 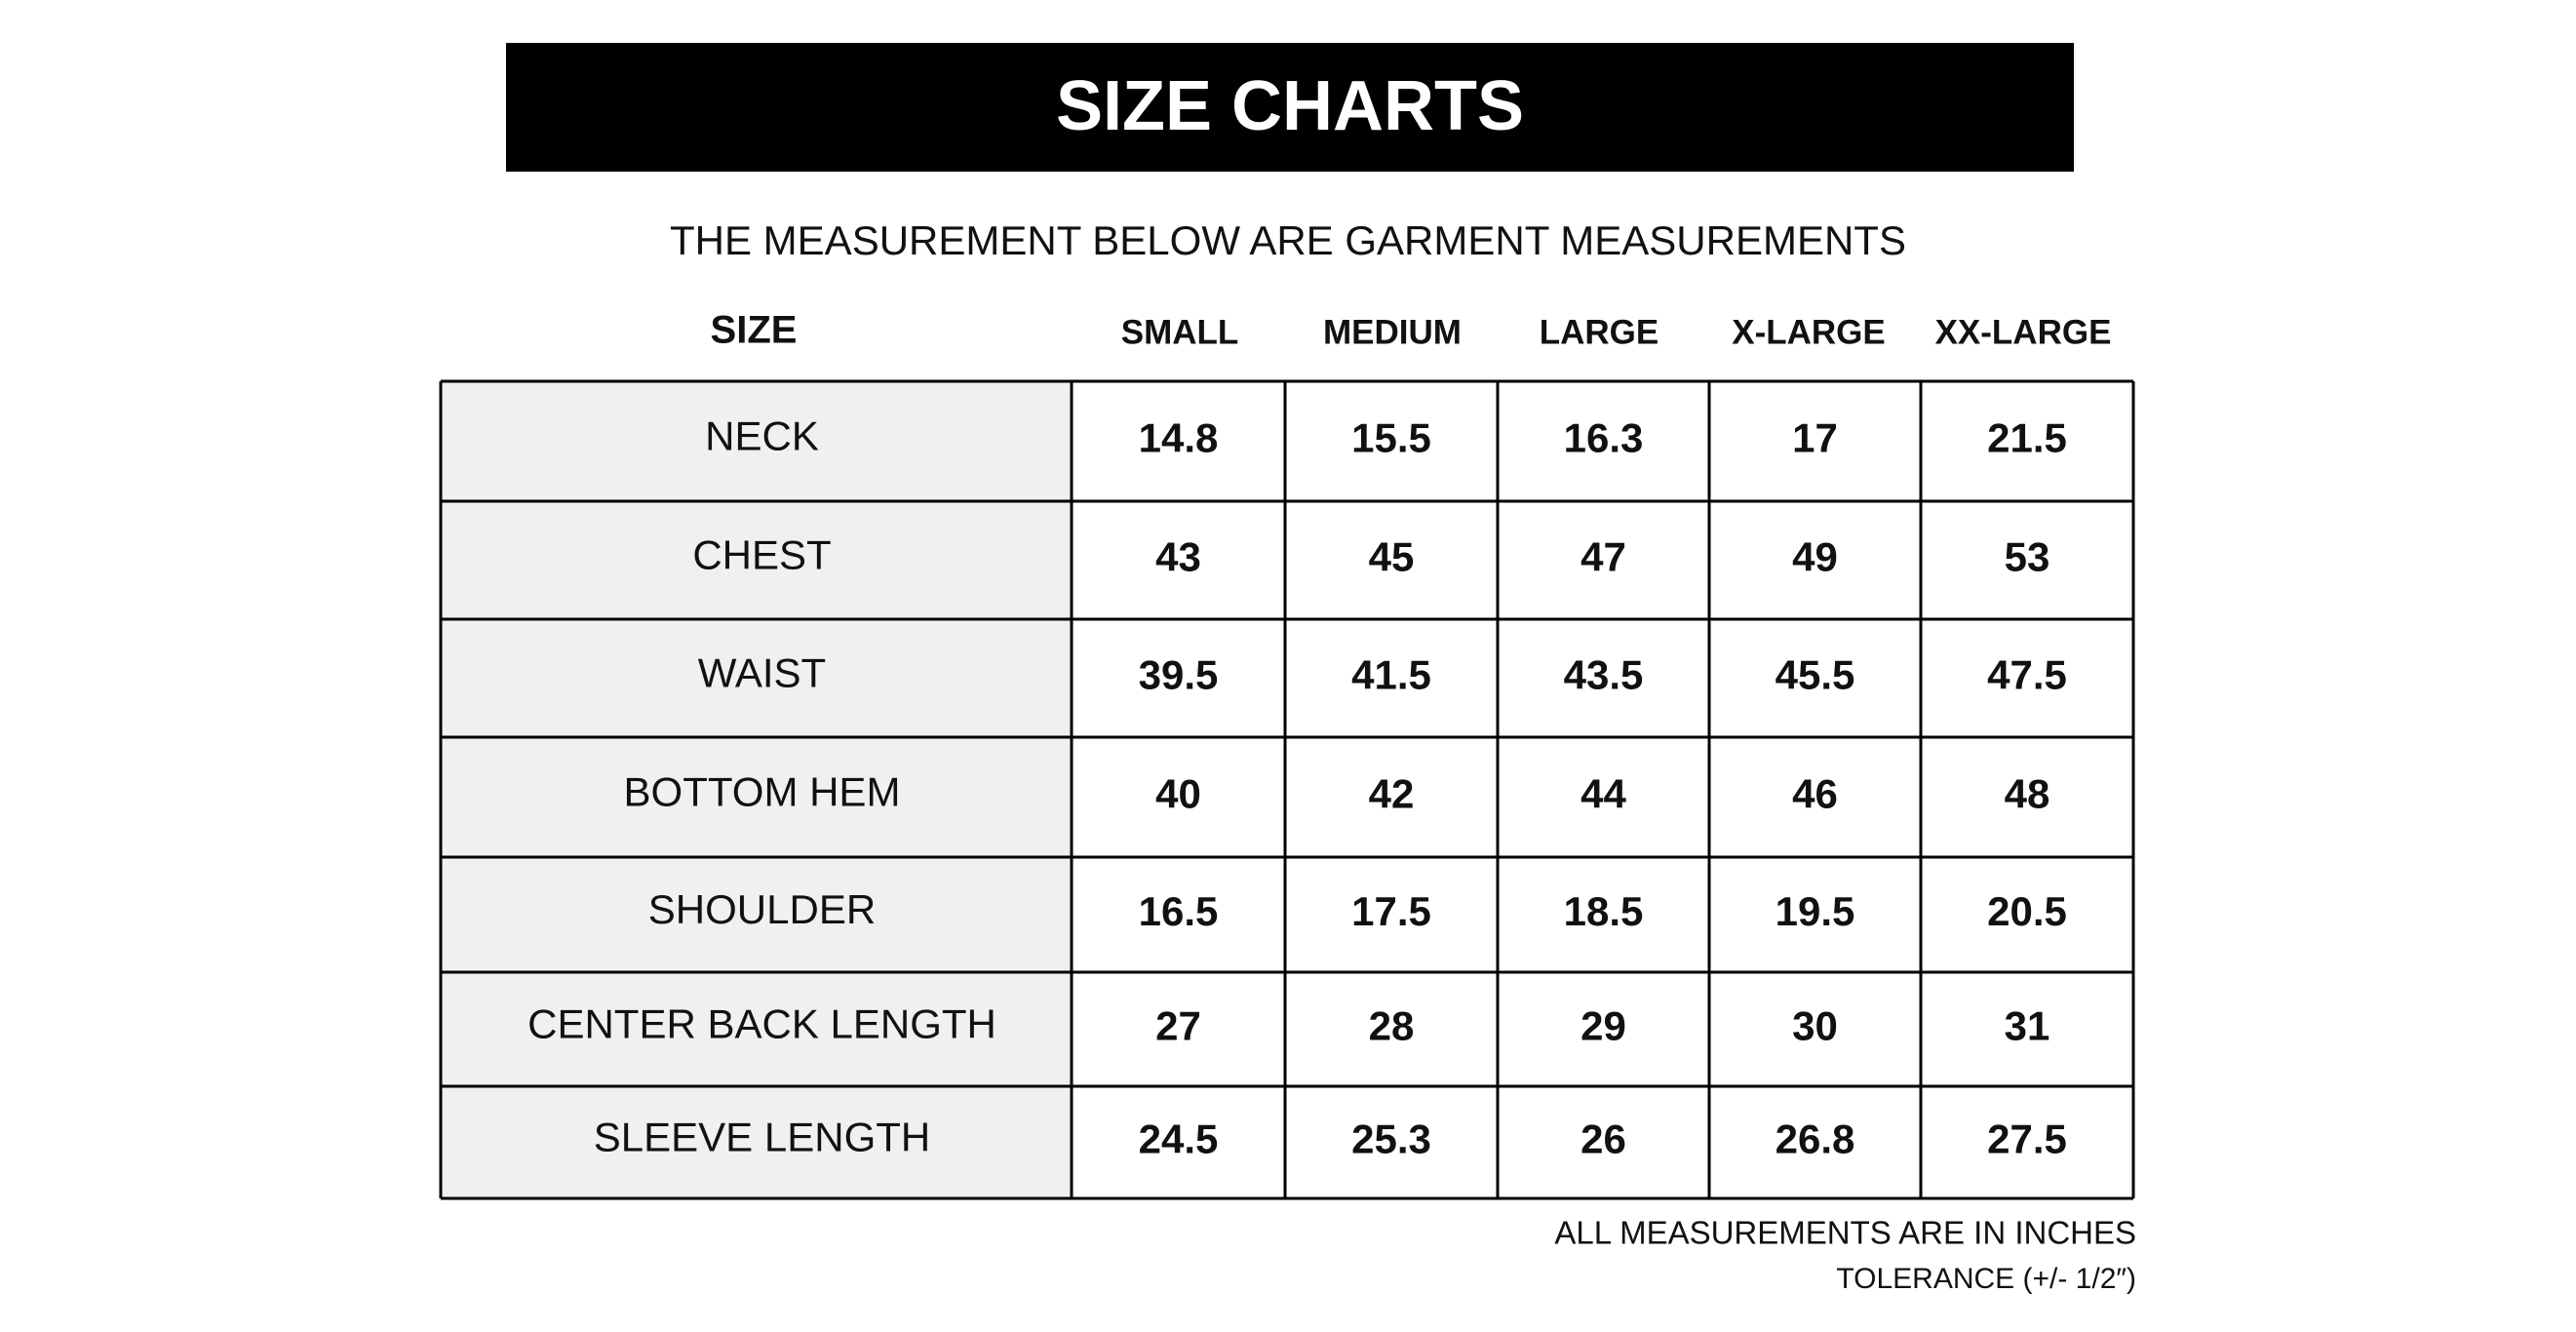 I want to click on cell-value: 24.5, so click(x=1179, y=1139).